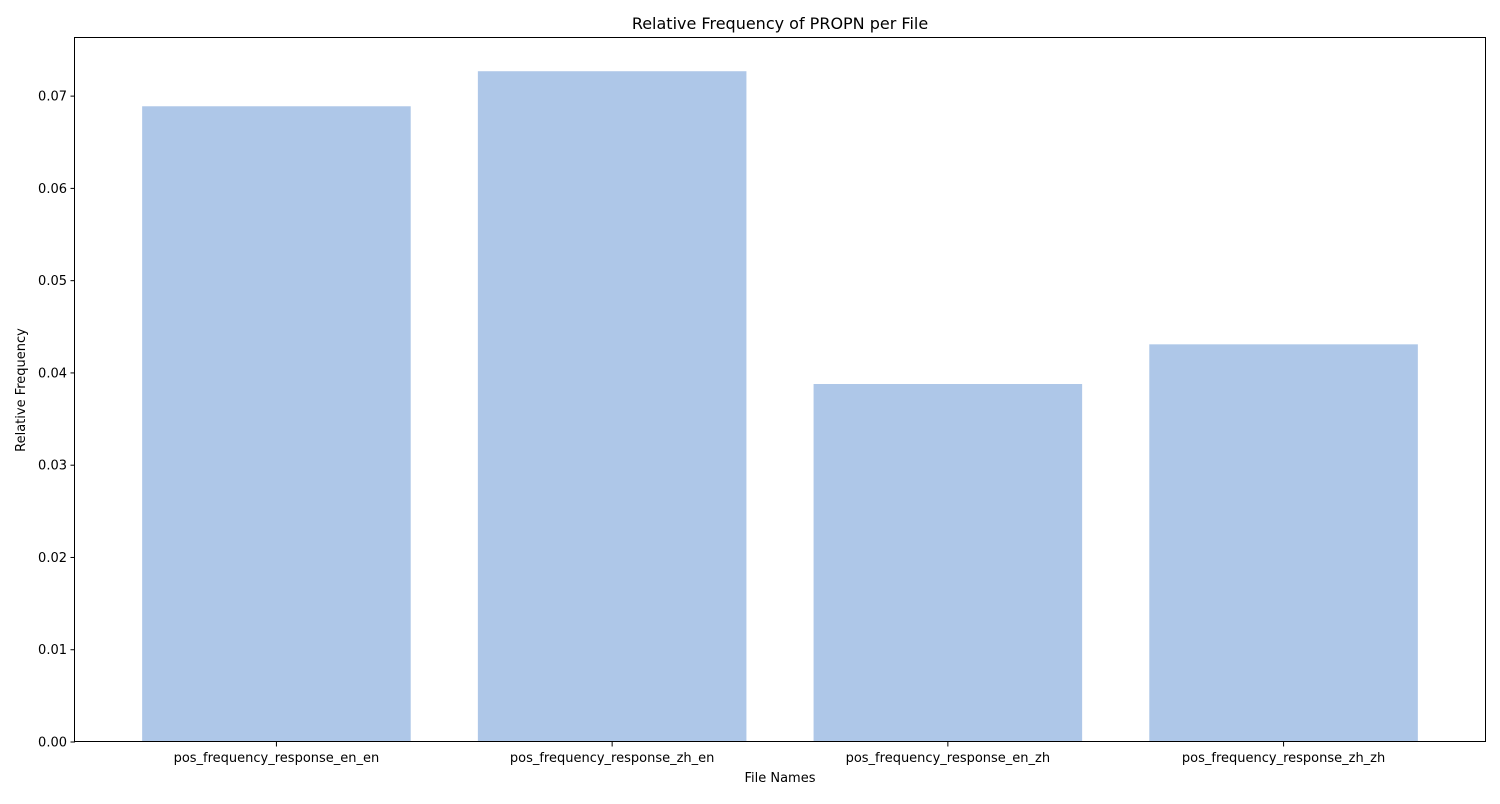 The width and height of the screenshot is (1500, 804). What do you see at coordinates (612, 758) in the screenshot?
I see `x-tick-label: pos_frequency_response_zh_en` at bounding box center [612, 758].